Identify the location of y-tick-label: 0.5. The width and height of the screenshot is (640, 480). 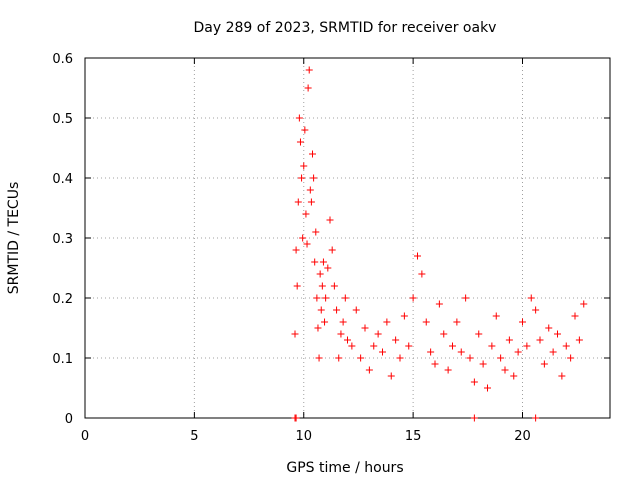
(62, 119).